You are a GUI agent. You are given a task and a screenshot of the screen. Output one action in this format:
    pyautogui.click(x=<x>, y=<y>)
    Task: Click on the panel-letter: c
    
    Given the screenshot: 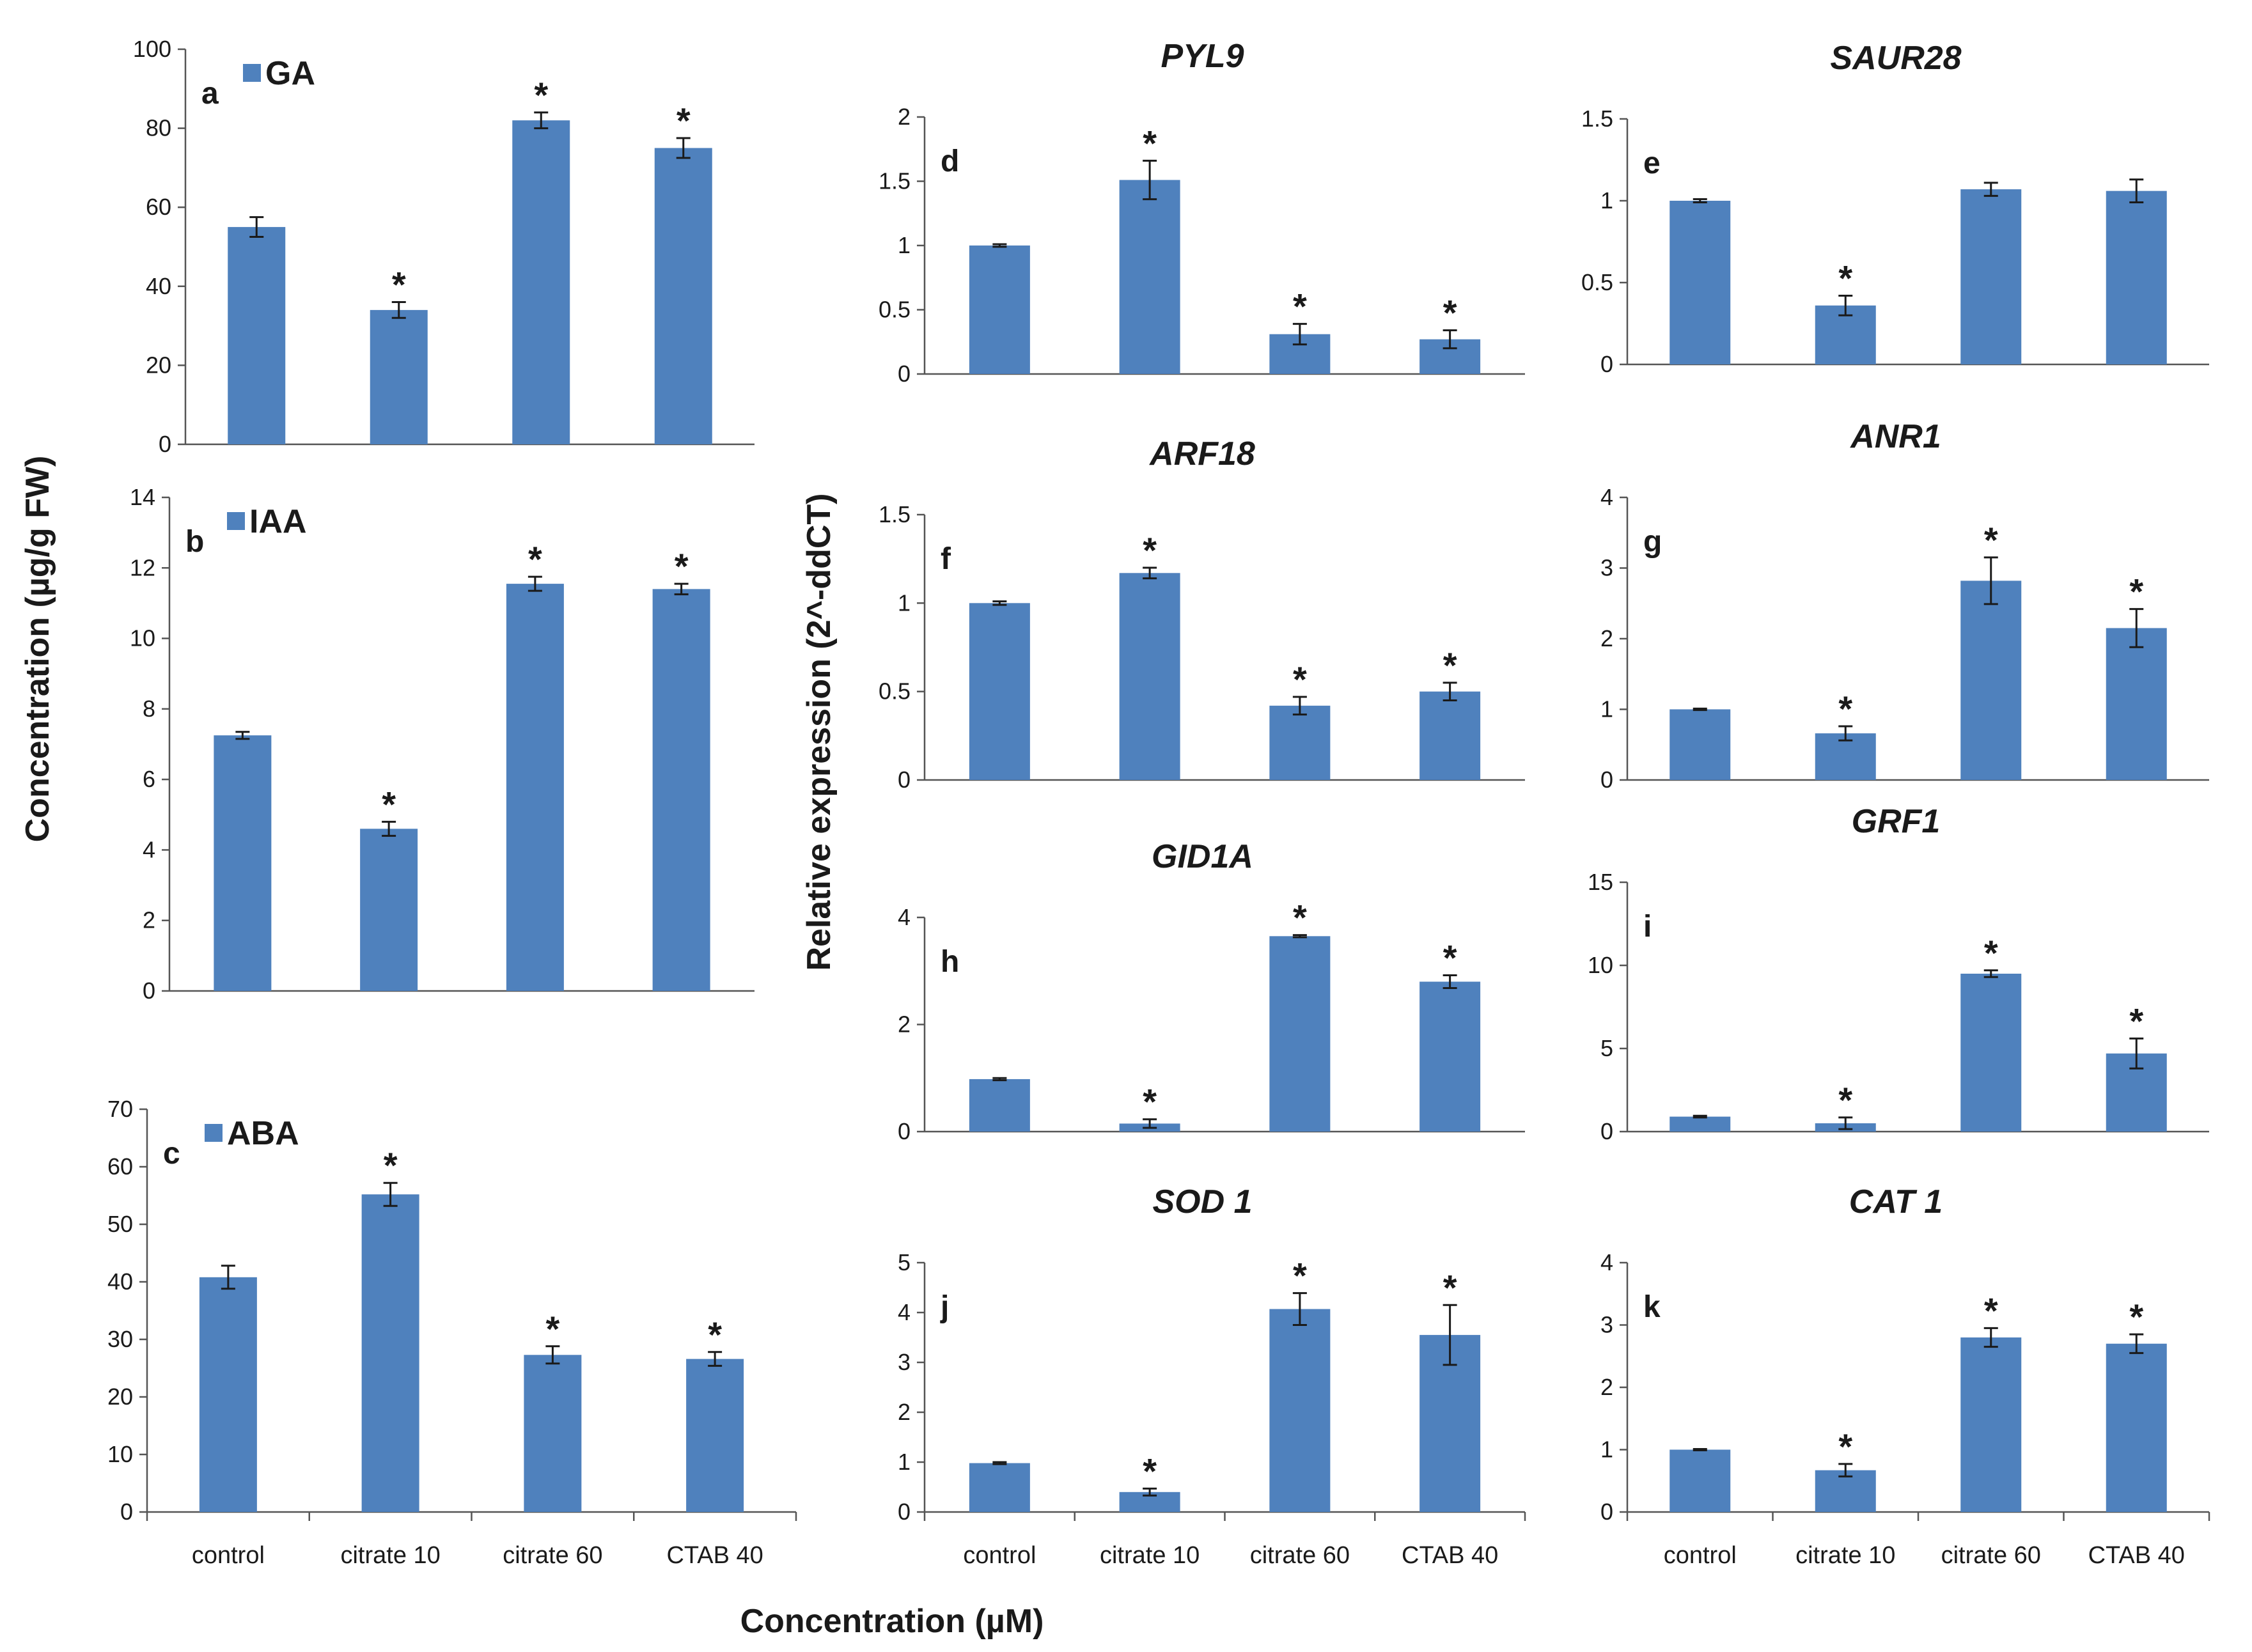 What is the action you would take?
    pyautogui.click(x=172, y=1154)
    